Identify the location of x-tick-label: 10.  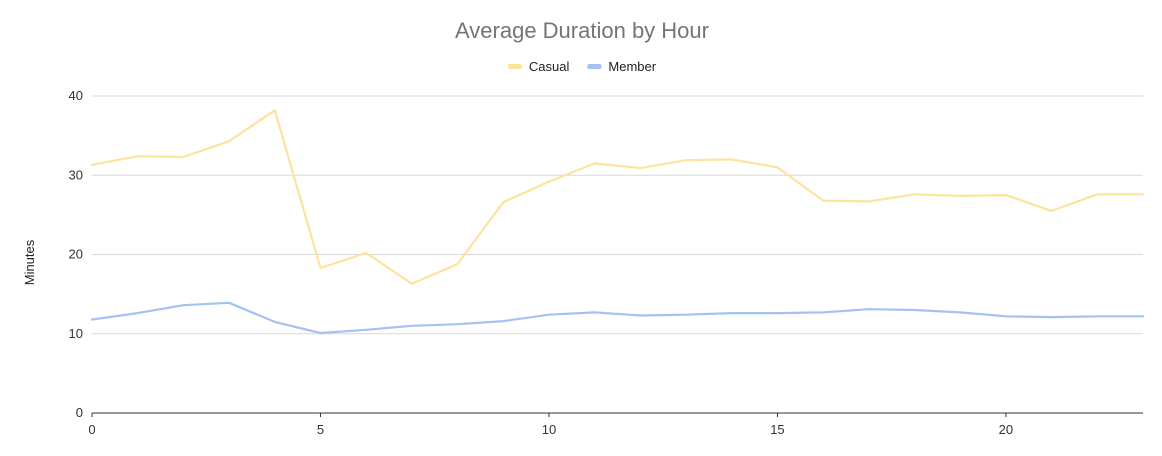
(549, 429).